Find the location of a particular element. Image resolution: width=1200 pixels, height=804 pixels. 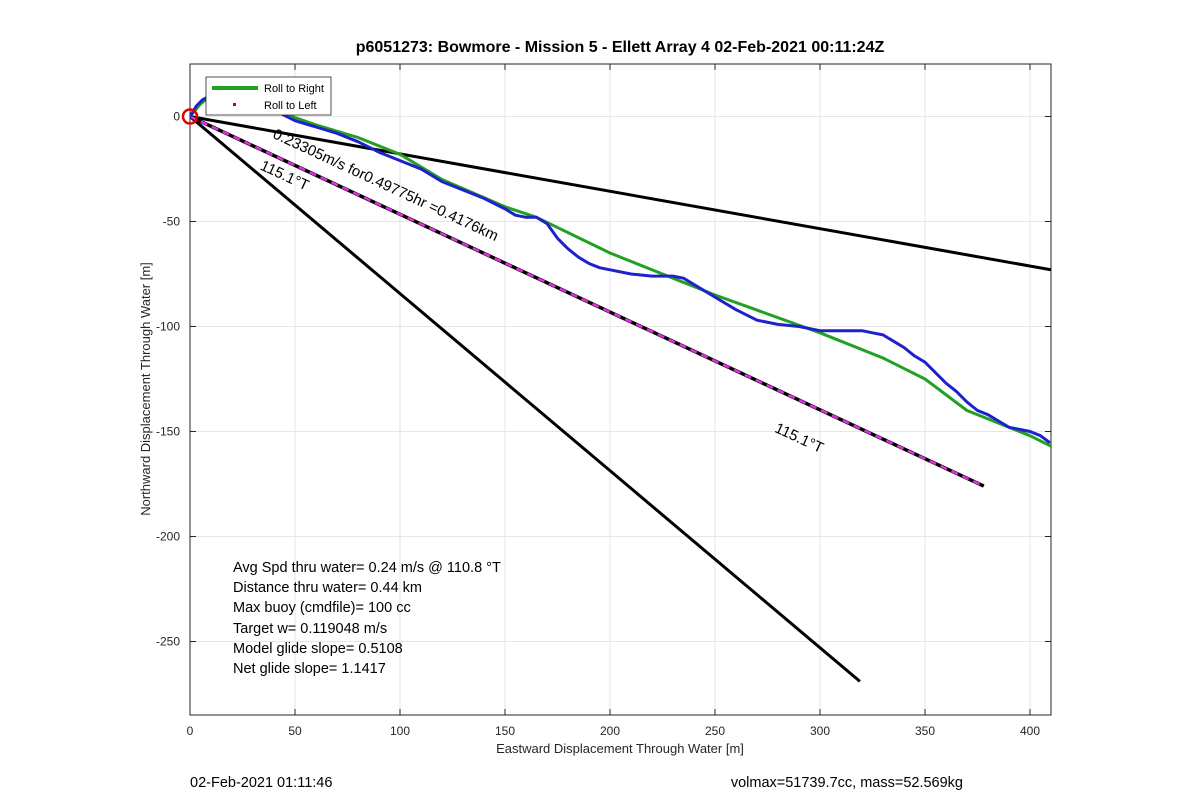

x-tick-label: 350 is located at coordinates (925, 731).